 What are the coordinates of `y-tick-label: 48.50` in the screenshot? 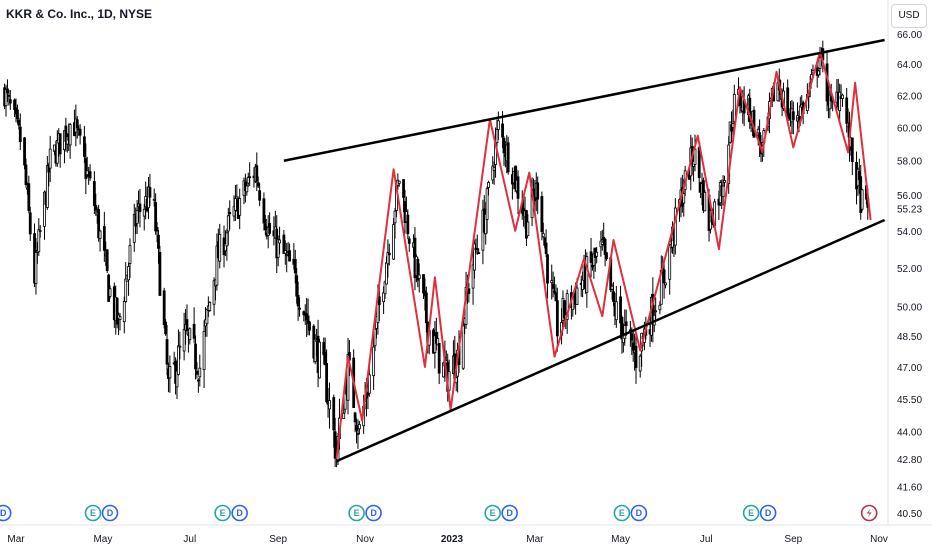 It's located at (909, 337).